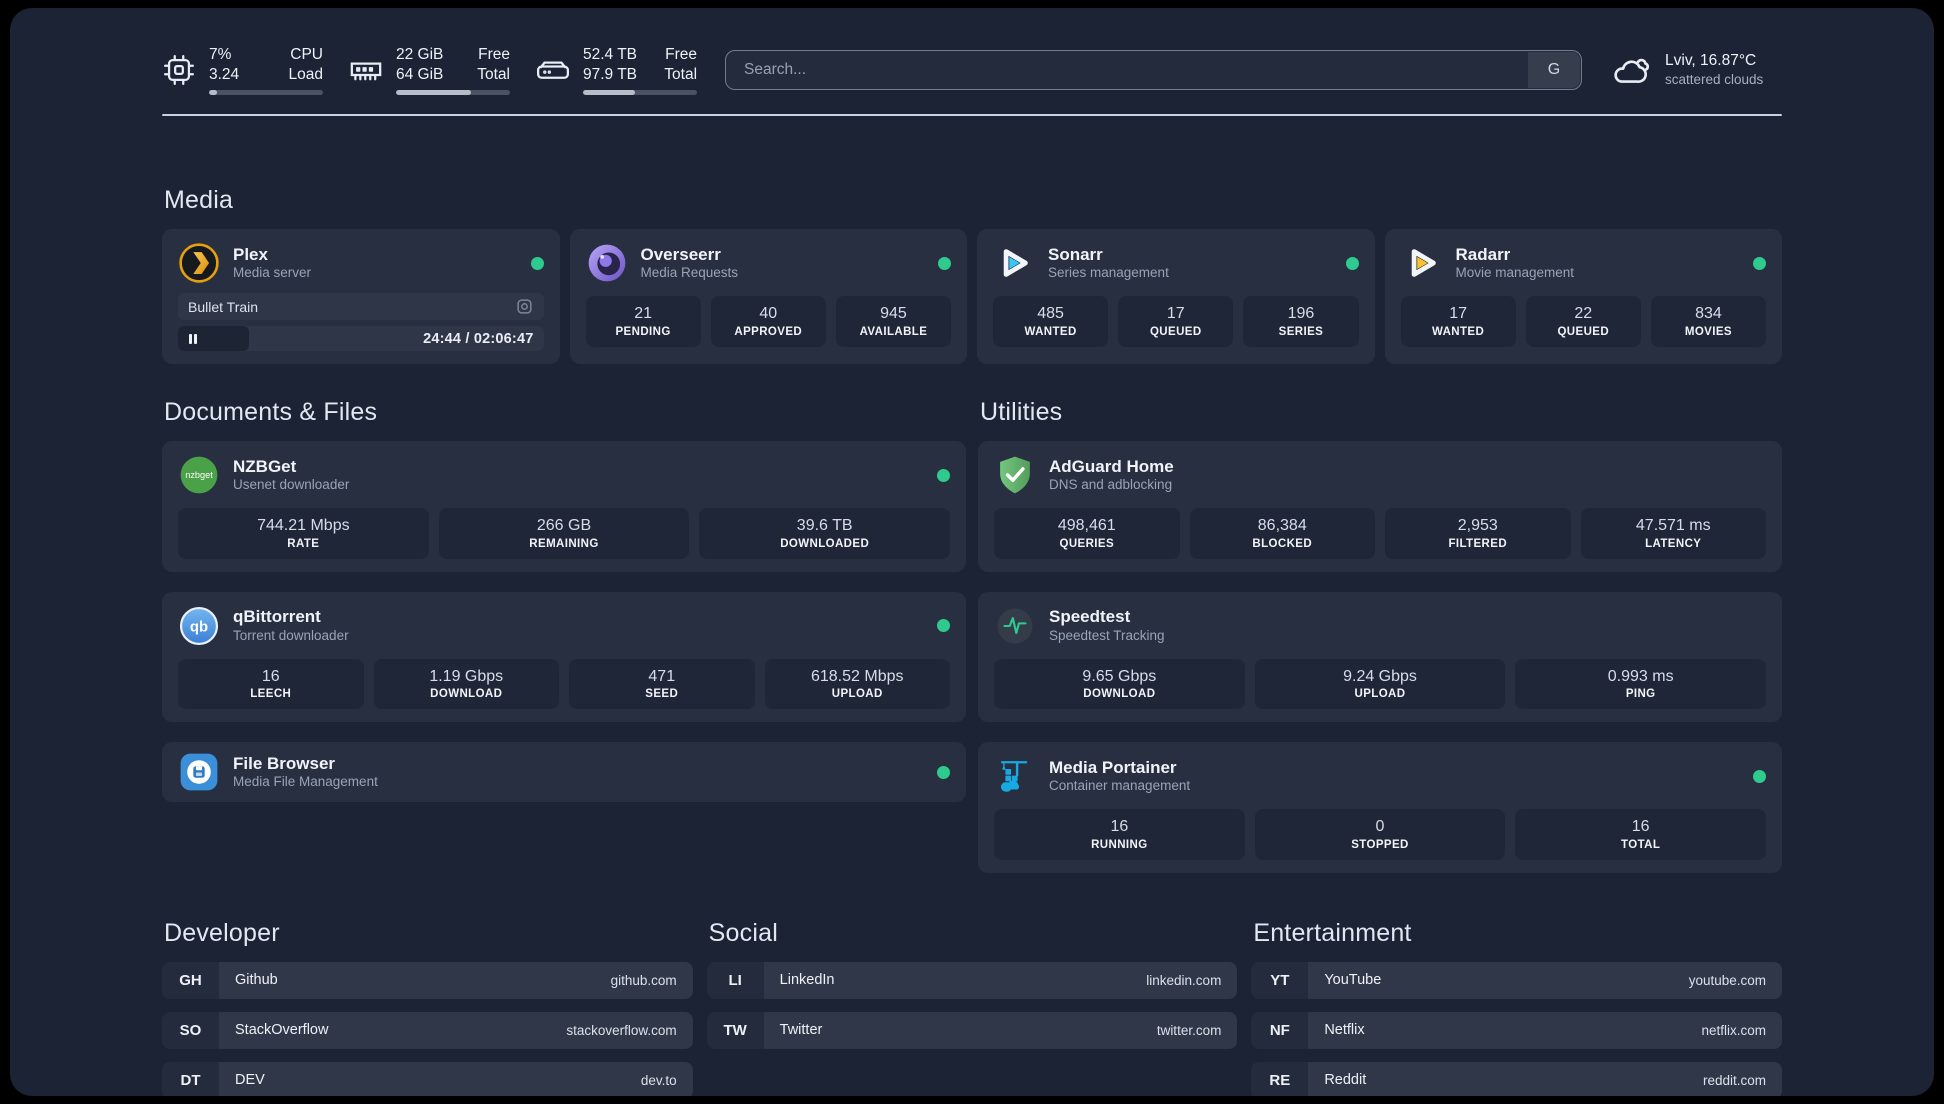  I want to click on nzbget-subtitle: Usenet downloader, so click(291, 485).